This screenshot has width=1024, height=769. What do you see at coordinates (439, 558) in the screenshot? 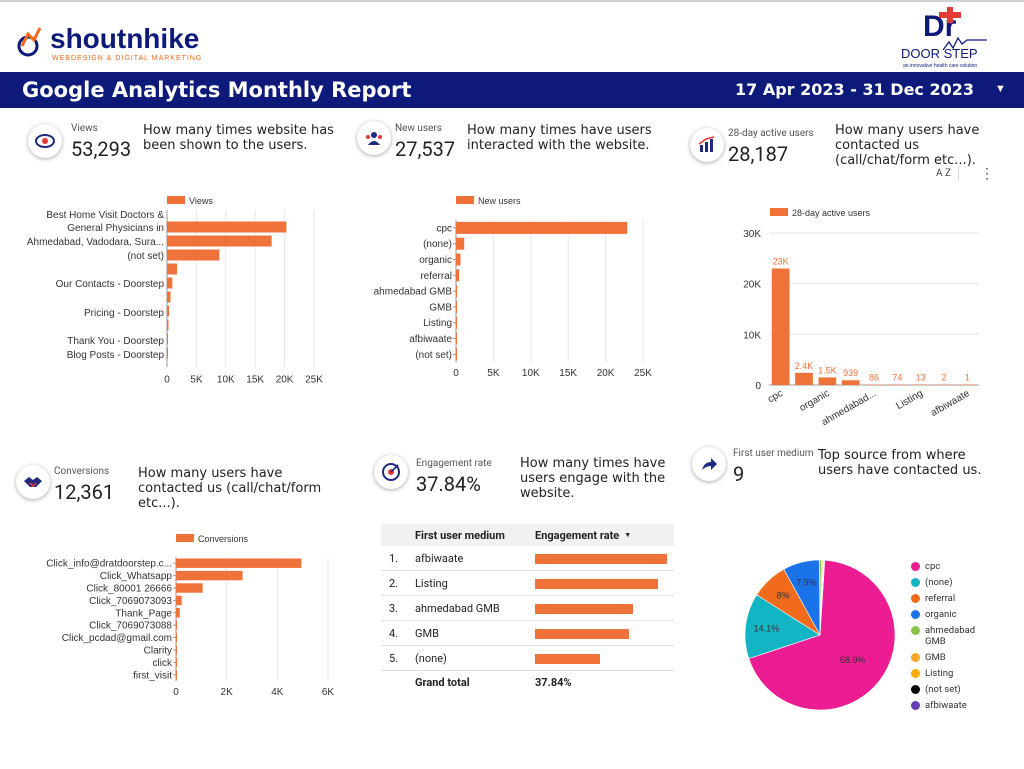
I see `row-medium: afbiwaate` at bounding box center [439, 558].